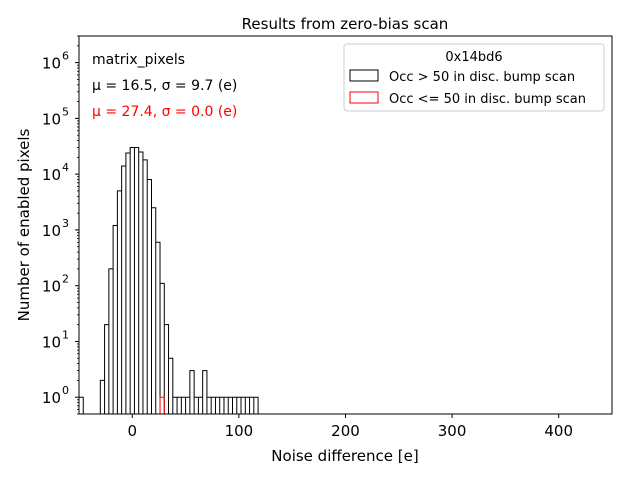  I want to click on legend-entry-black: Occ > 50 in disc. bump scan, so click(482, 77).